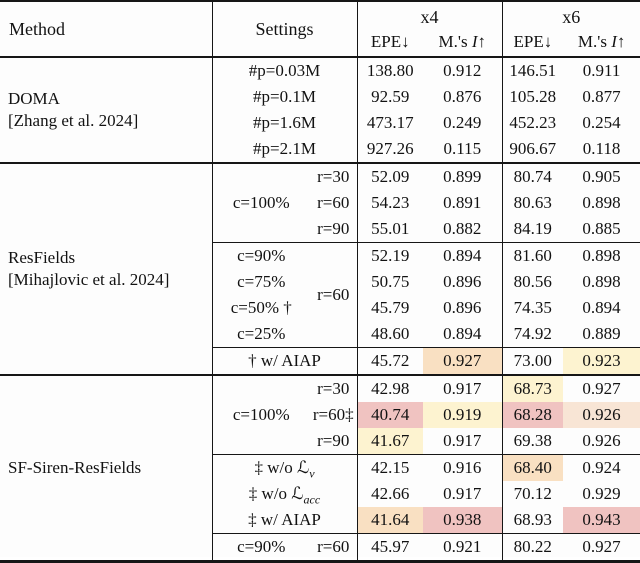 This screenshot has width=640, height=563. I want to click on ms-i-x4-cell: 0.891, so click(463, 203).